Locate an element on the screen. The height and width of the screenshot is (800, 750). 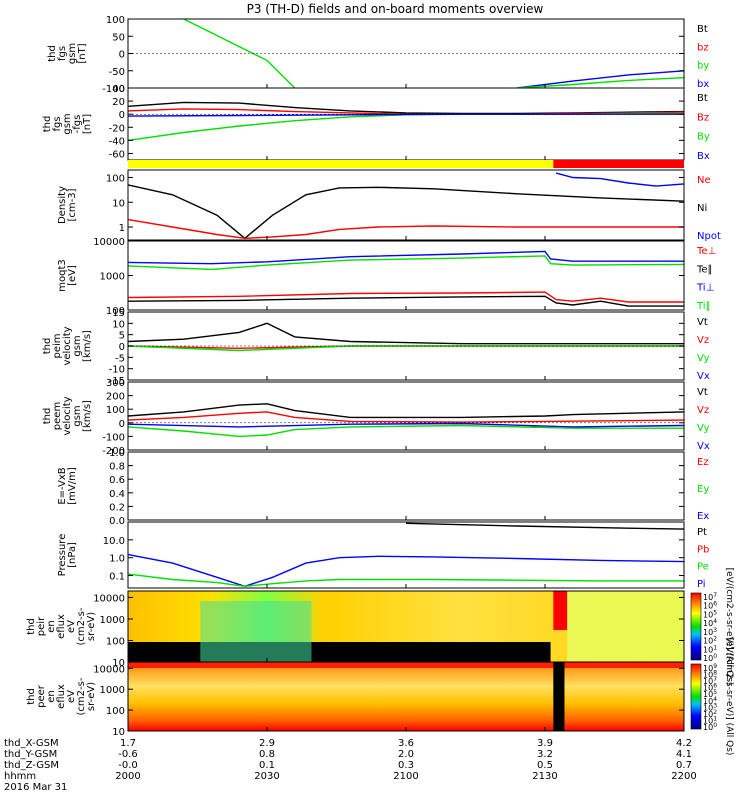
series-Vx is located at coordinates (406, 425).